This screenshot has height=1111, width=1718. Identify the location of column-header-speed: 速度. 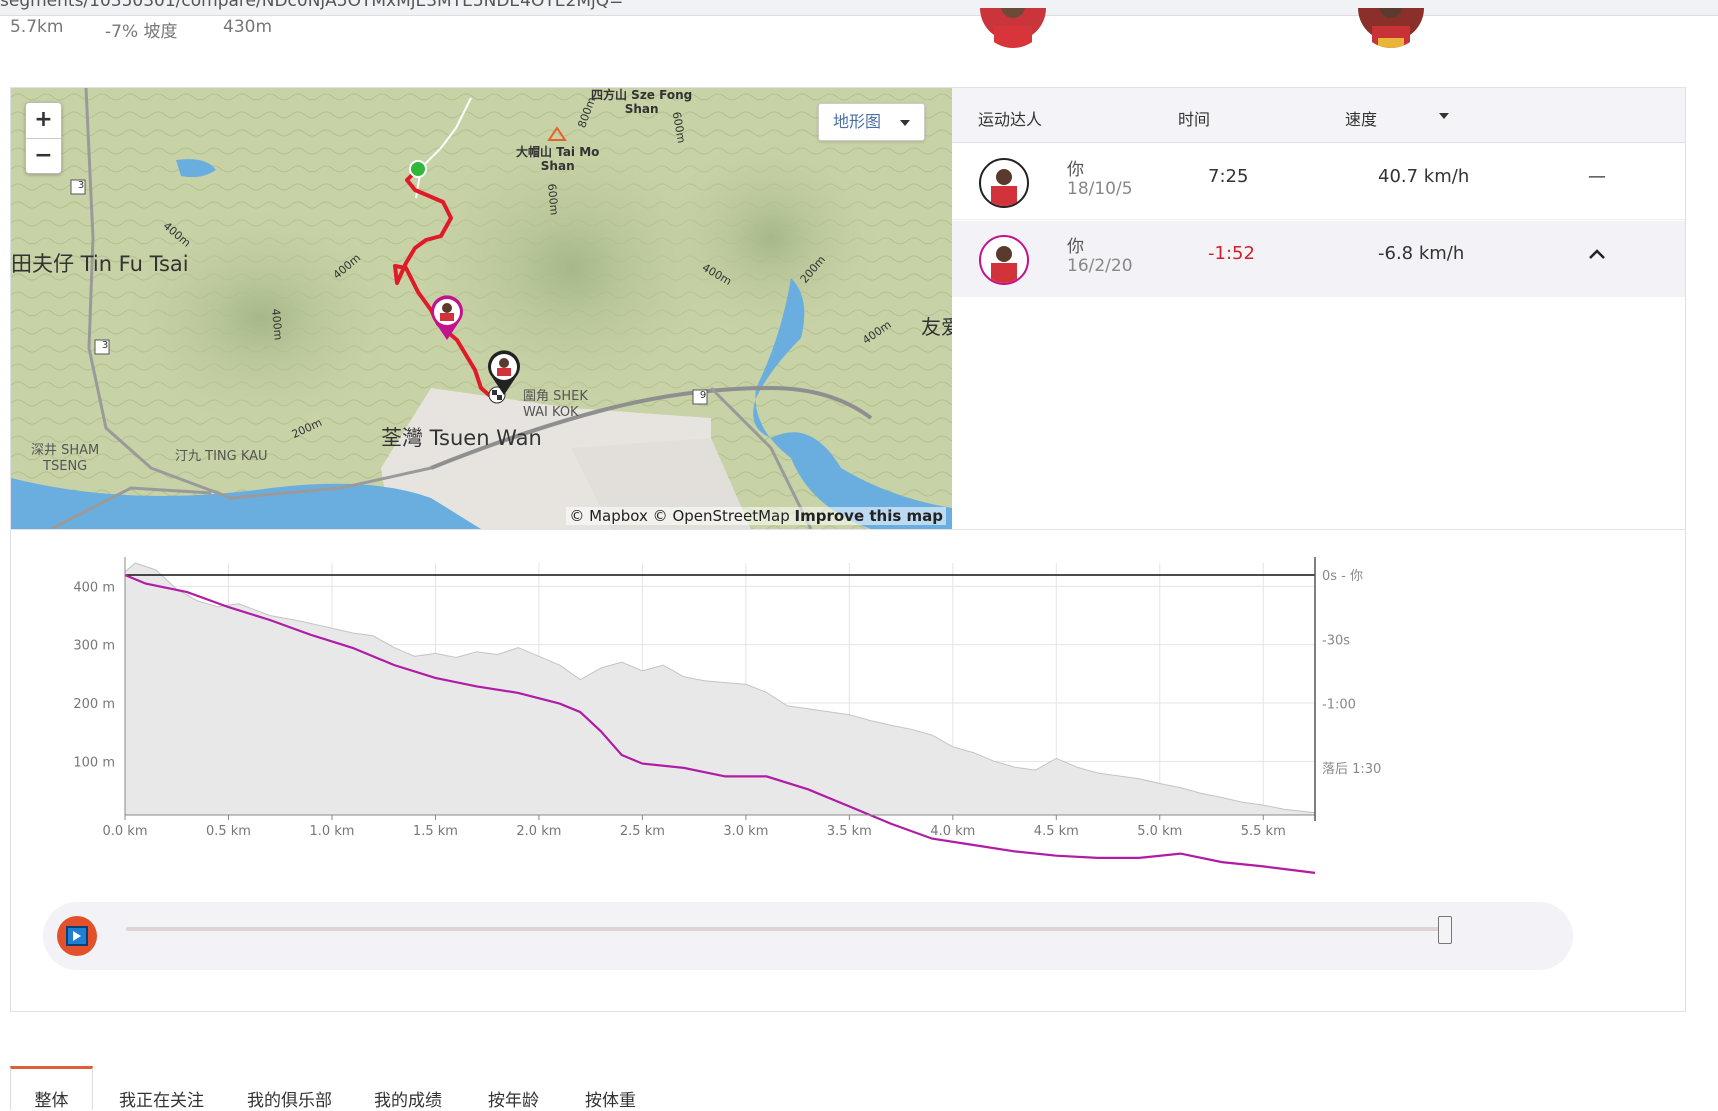
(1361, 119).